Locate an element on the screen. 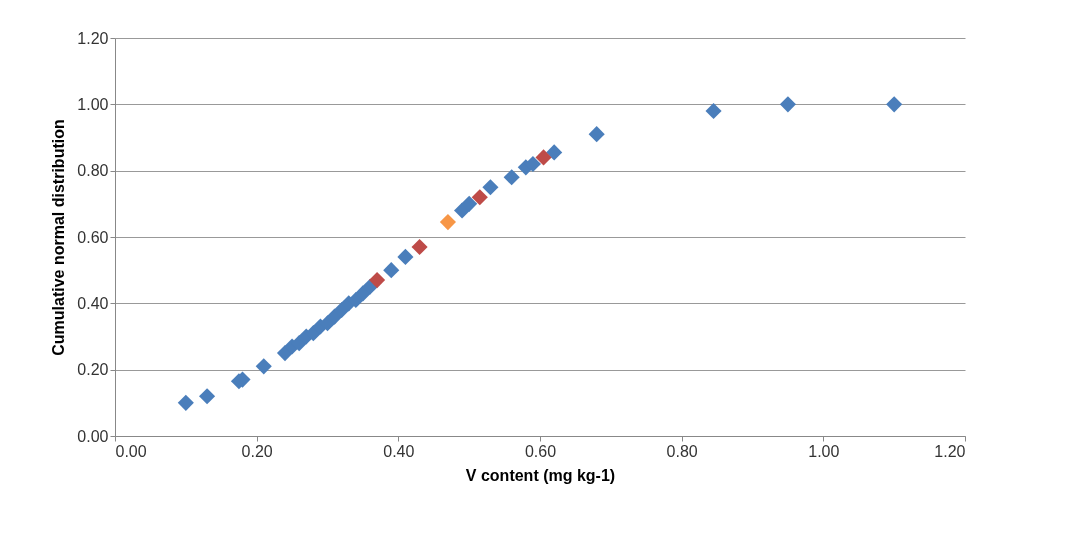  x-tick-label: 0.00 is located at coordinates (131, 451).